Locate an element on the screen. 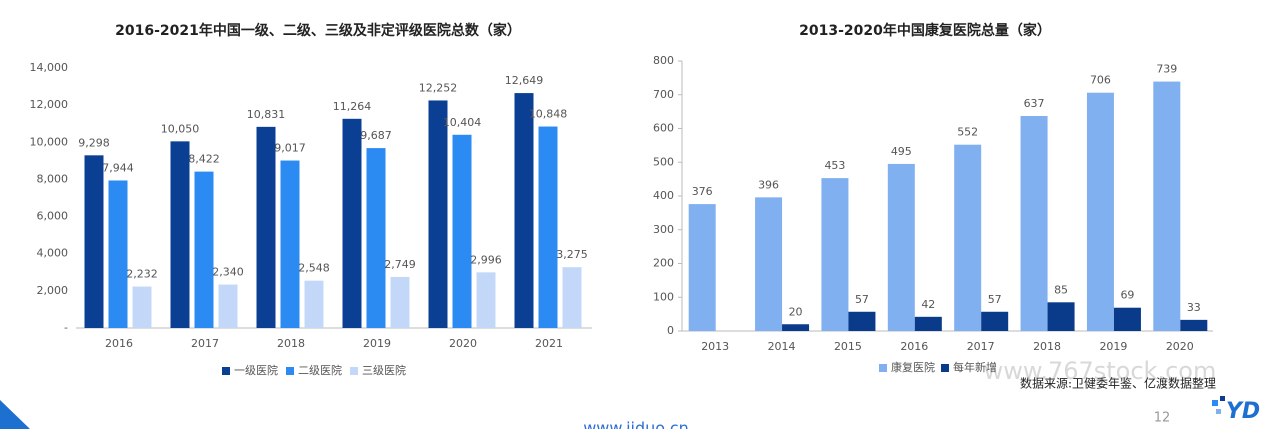 This screenshot has height=429, width=1264. value-label: 376 is located at coordinates (702, 191).